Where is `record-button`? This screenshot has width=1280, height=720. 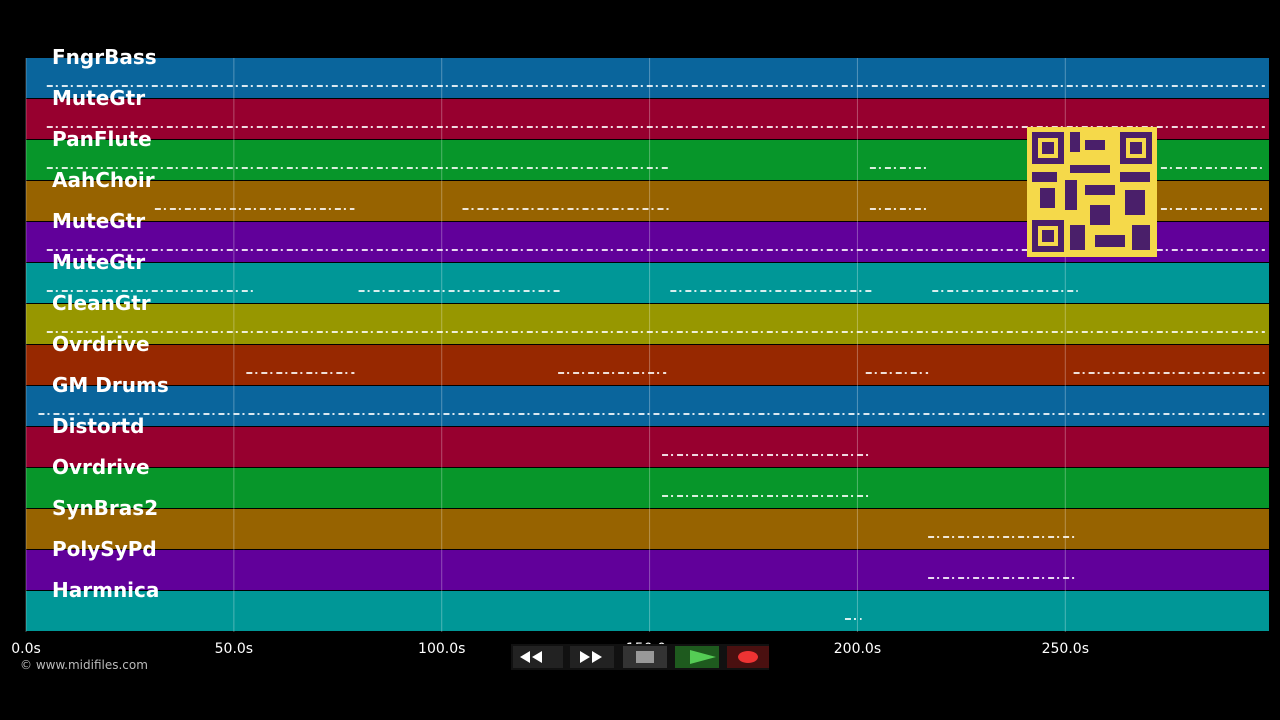 record-button is located at coordinates (748, 657).